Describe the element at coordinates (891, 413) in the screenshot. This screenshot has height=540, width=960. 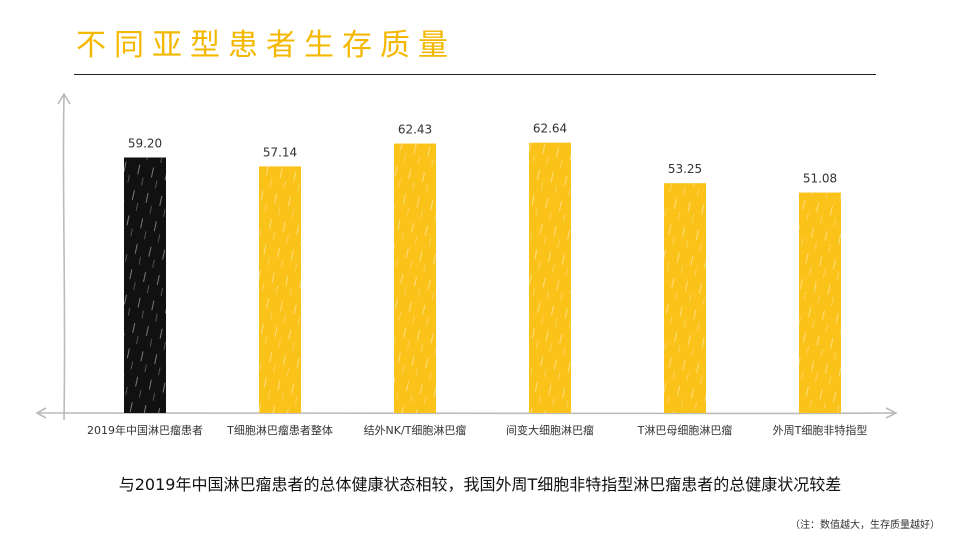
I see `x-axis-arrow-right` at that location.